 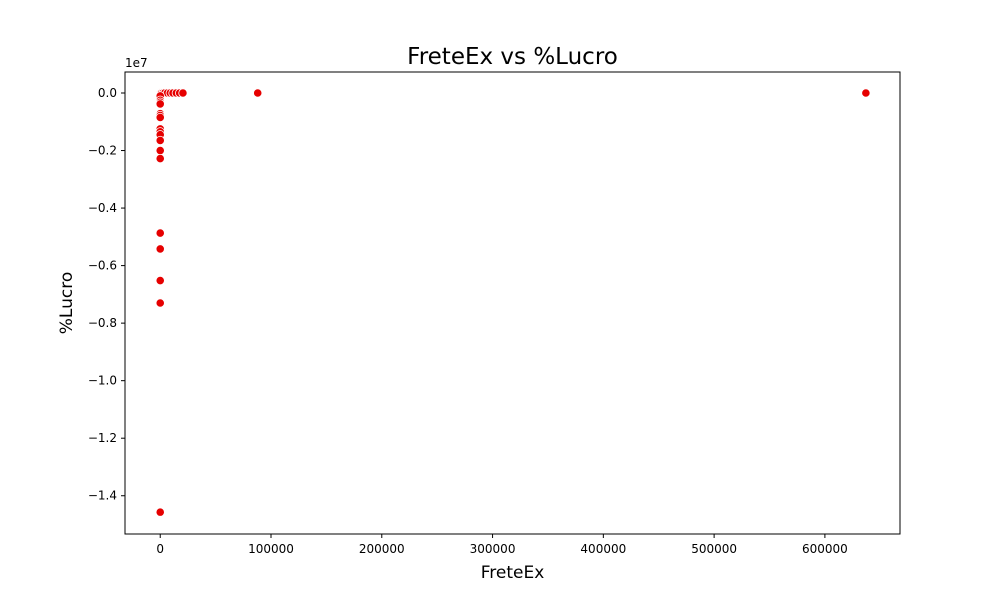 What do you see at coordinates (102, 208) in the screenshot?
I see `y-tick-label: −0.4` at bounding box center [102, 208].